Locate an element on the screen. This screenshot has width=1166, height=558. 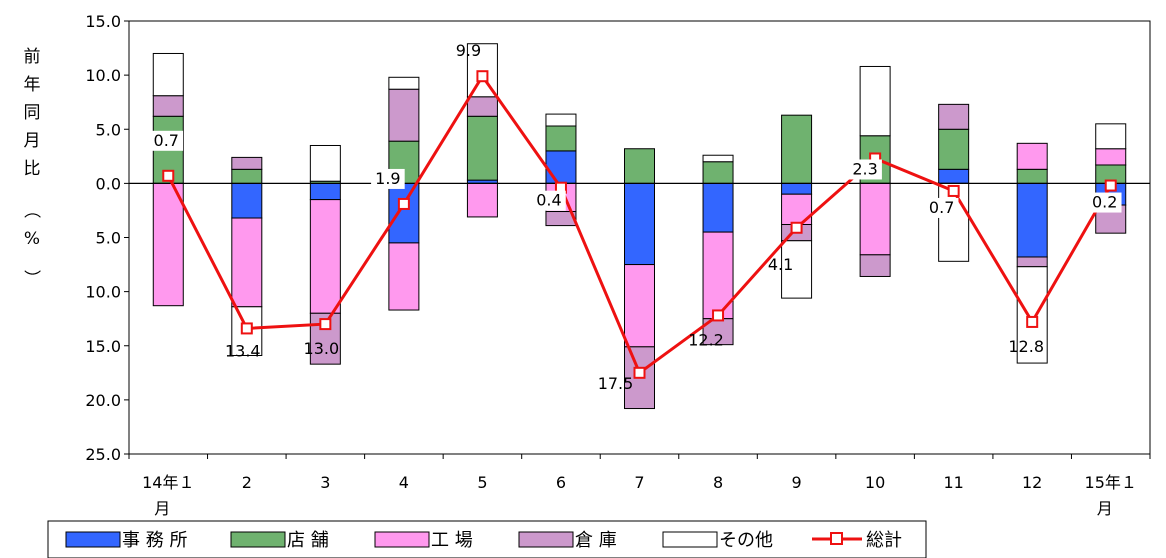
x-tick-label: 12 is located at coordinates (1032, 482).